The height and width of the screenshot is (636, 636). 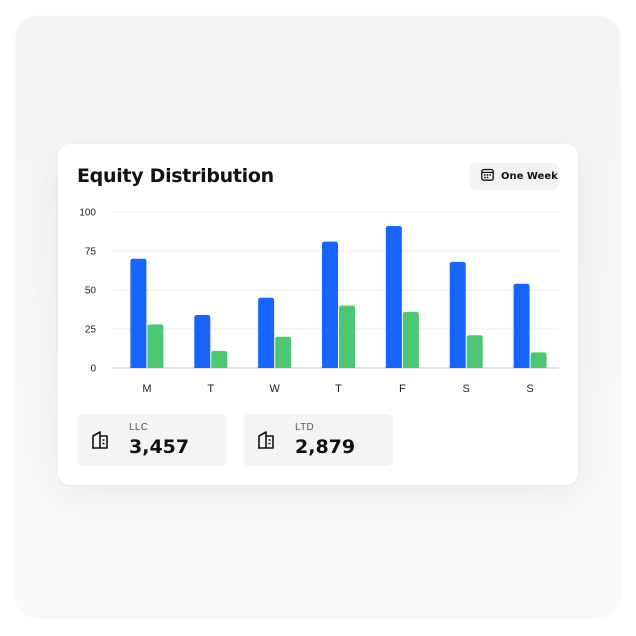 What do you see at coordinates (146, 389) in the screenshot?
I see `x-tick-label: M` at bounding box center [146, 389].